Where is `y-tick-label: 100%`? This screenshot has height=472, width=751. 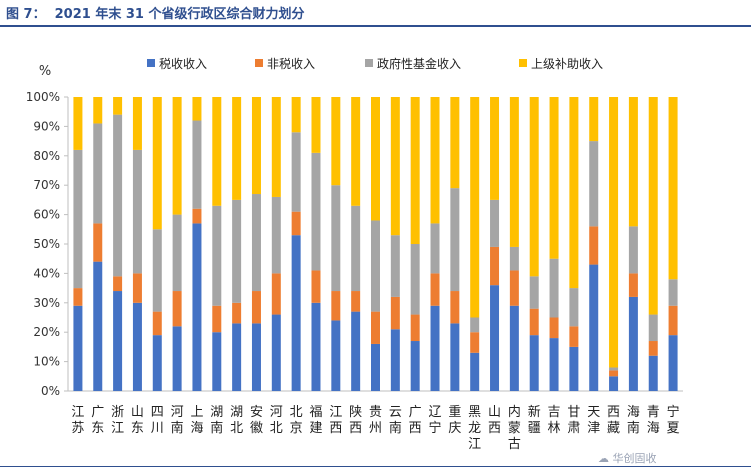
y-tick-label: 100% is located at coordinates (43, 97).